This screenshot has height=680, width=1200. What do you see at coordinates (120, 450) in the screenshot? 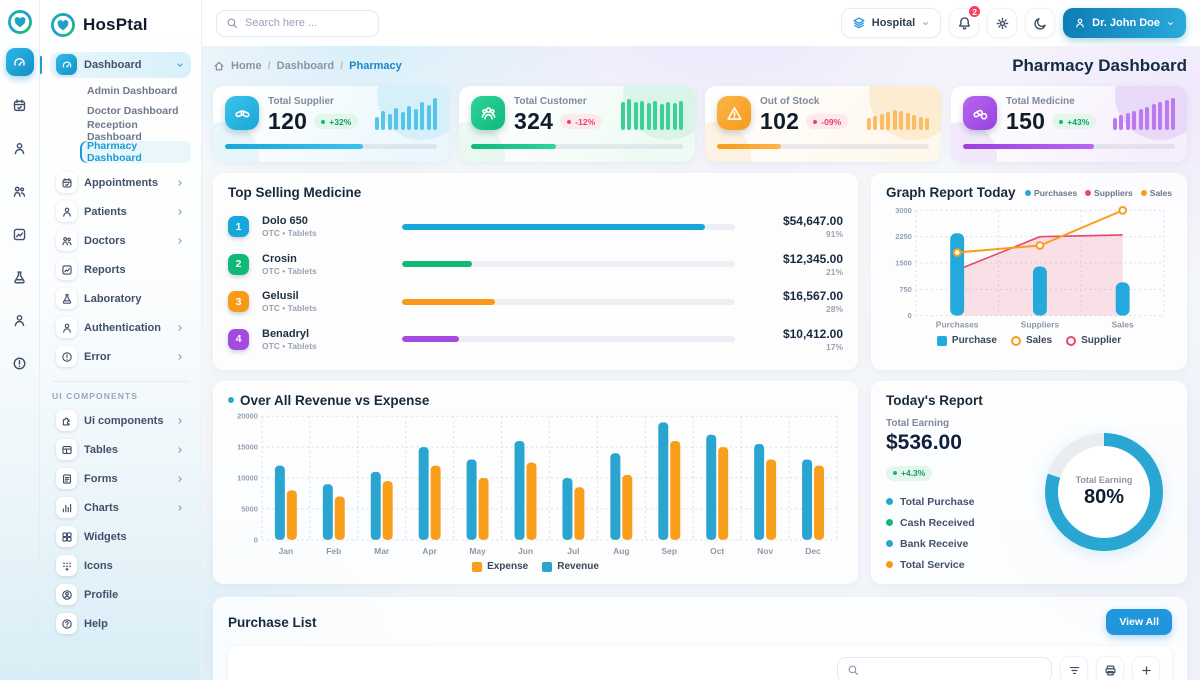
I see `sidebar-item-tables: Tables` at bounding box center [120, 450].